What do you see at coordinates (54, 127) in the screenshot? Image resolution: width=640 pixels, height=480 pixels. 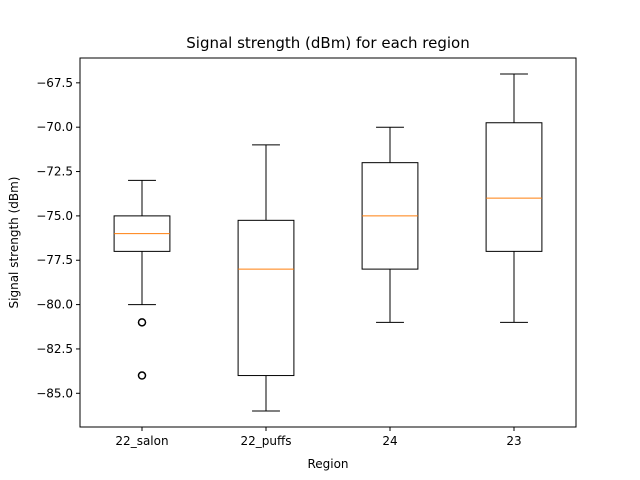 I see `y-tick-label: −70.0` at bounding box center [54, 127].